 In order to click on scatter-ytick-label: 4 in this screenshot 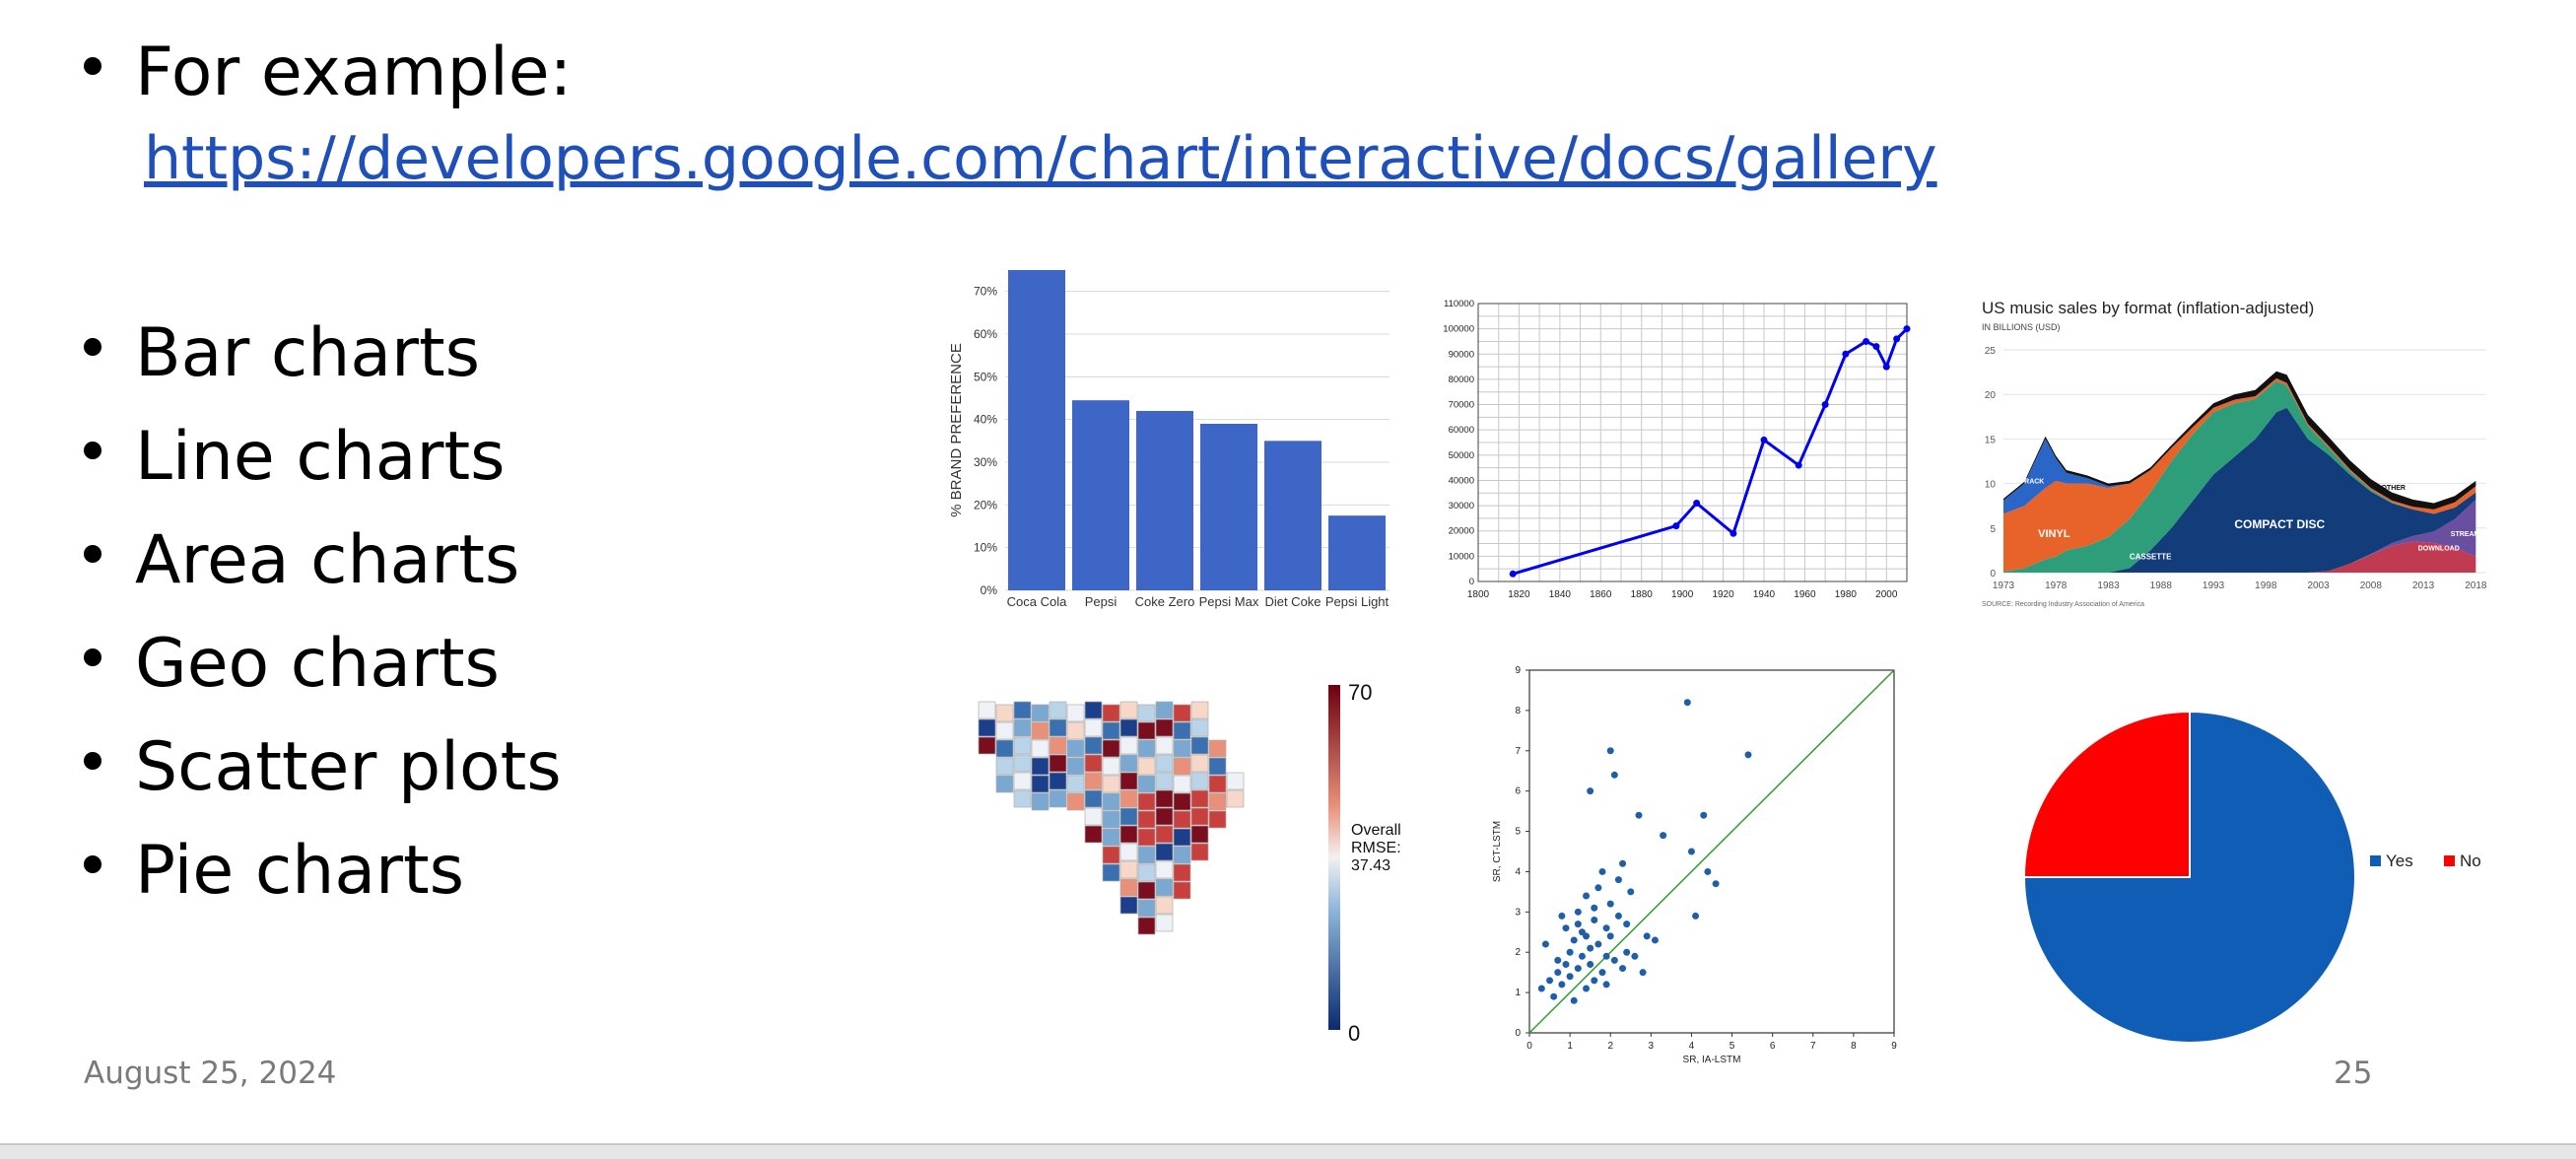, I will do `click(1518, 872)`.